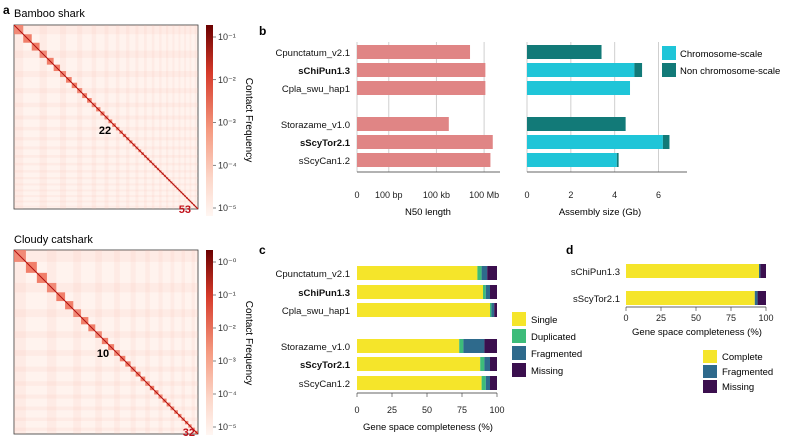 The image size is (800, 438). Describe the element at coordinates (544, 320) in the screenshot. I see `legend-label: Single` at that location.